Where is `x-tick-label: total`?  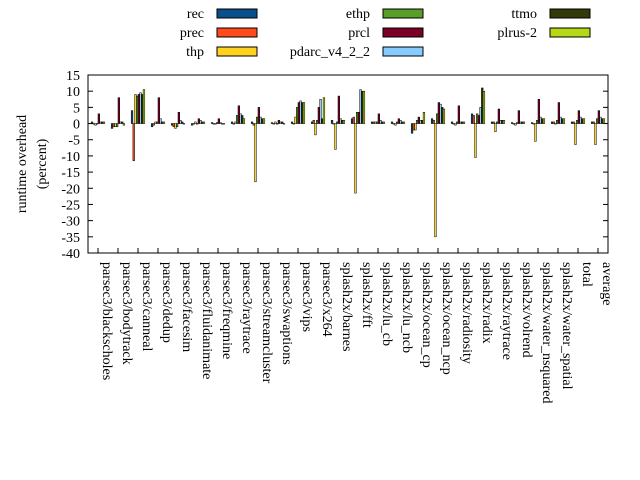 x-tick-label: total is located at coordinates (586, 274).